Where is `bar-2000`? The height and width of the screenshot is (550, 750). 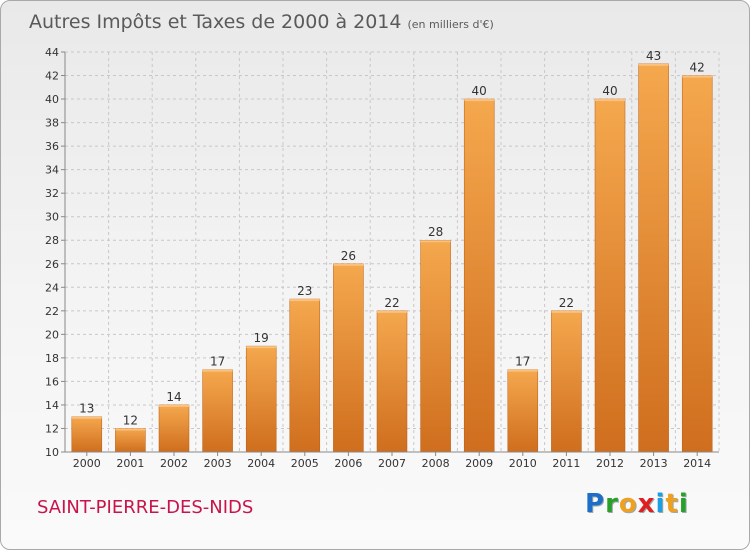
bar-2000 is located at coordinates (87, 434).